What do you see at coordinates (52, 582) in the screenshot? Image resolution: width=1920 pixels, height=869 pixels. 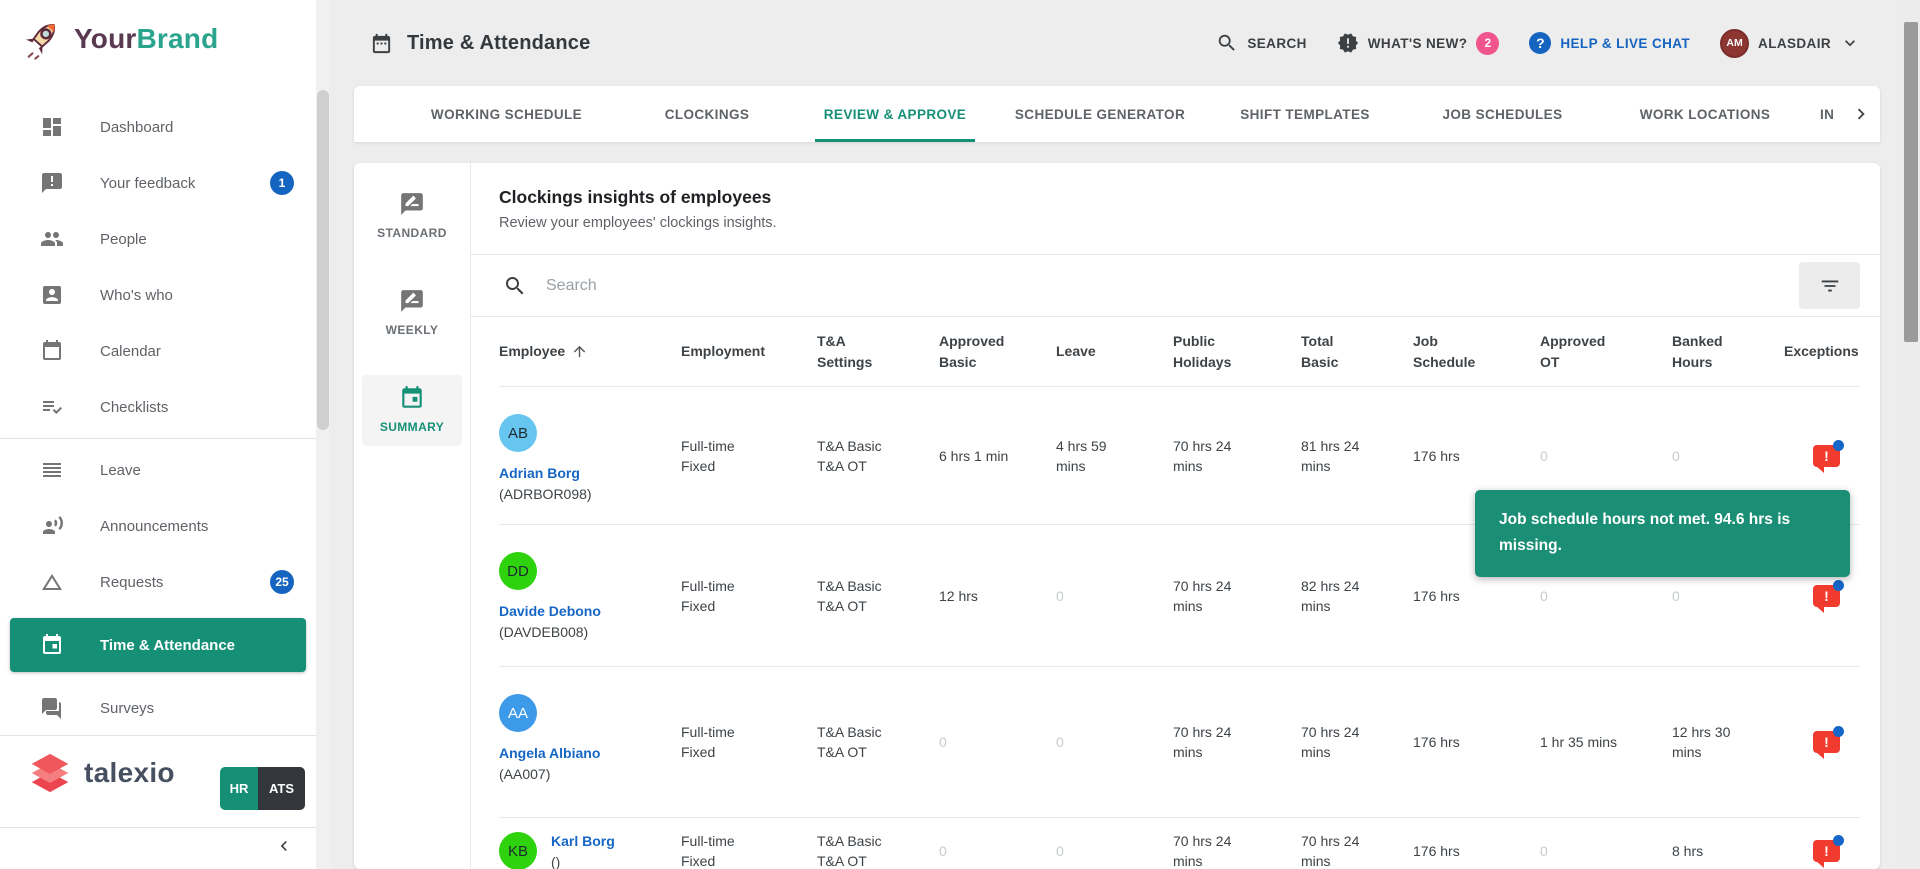 I see `requests-icon` at bounding box center [52, 582].